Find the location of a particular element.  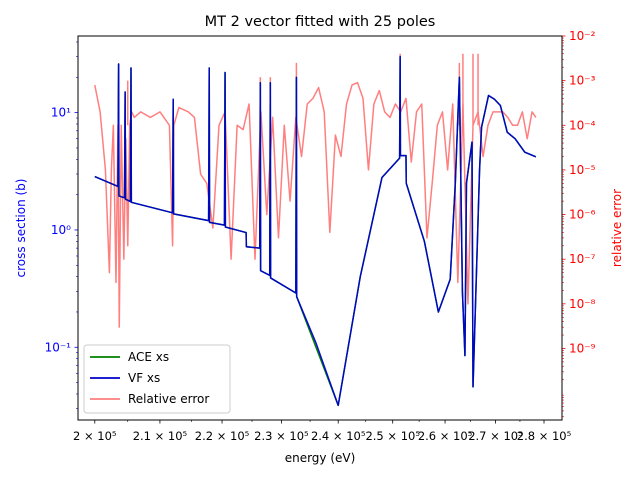

y-right-tick-label: 10⁻⁵ is located at coordinates (582, 170).